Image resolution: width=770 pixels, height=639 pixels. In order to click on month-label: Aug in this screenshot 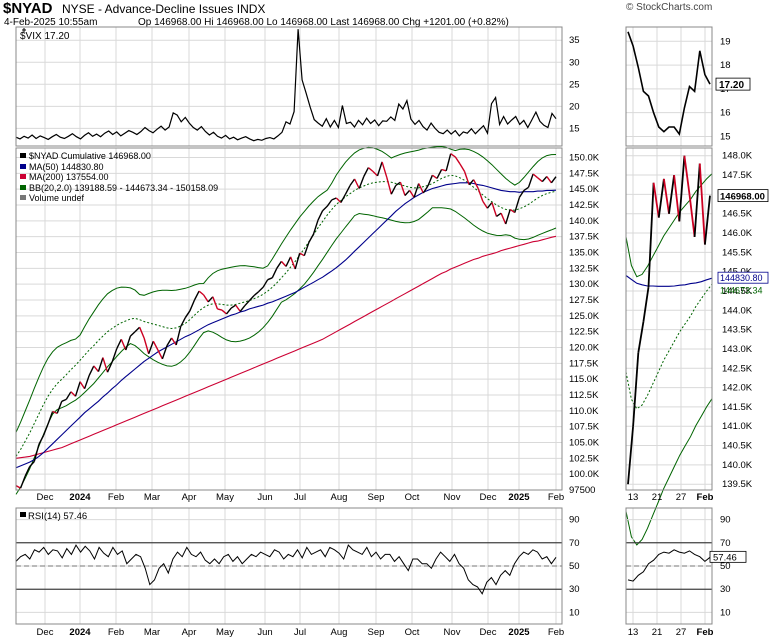, I will do `click(339, 497)`.